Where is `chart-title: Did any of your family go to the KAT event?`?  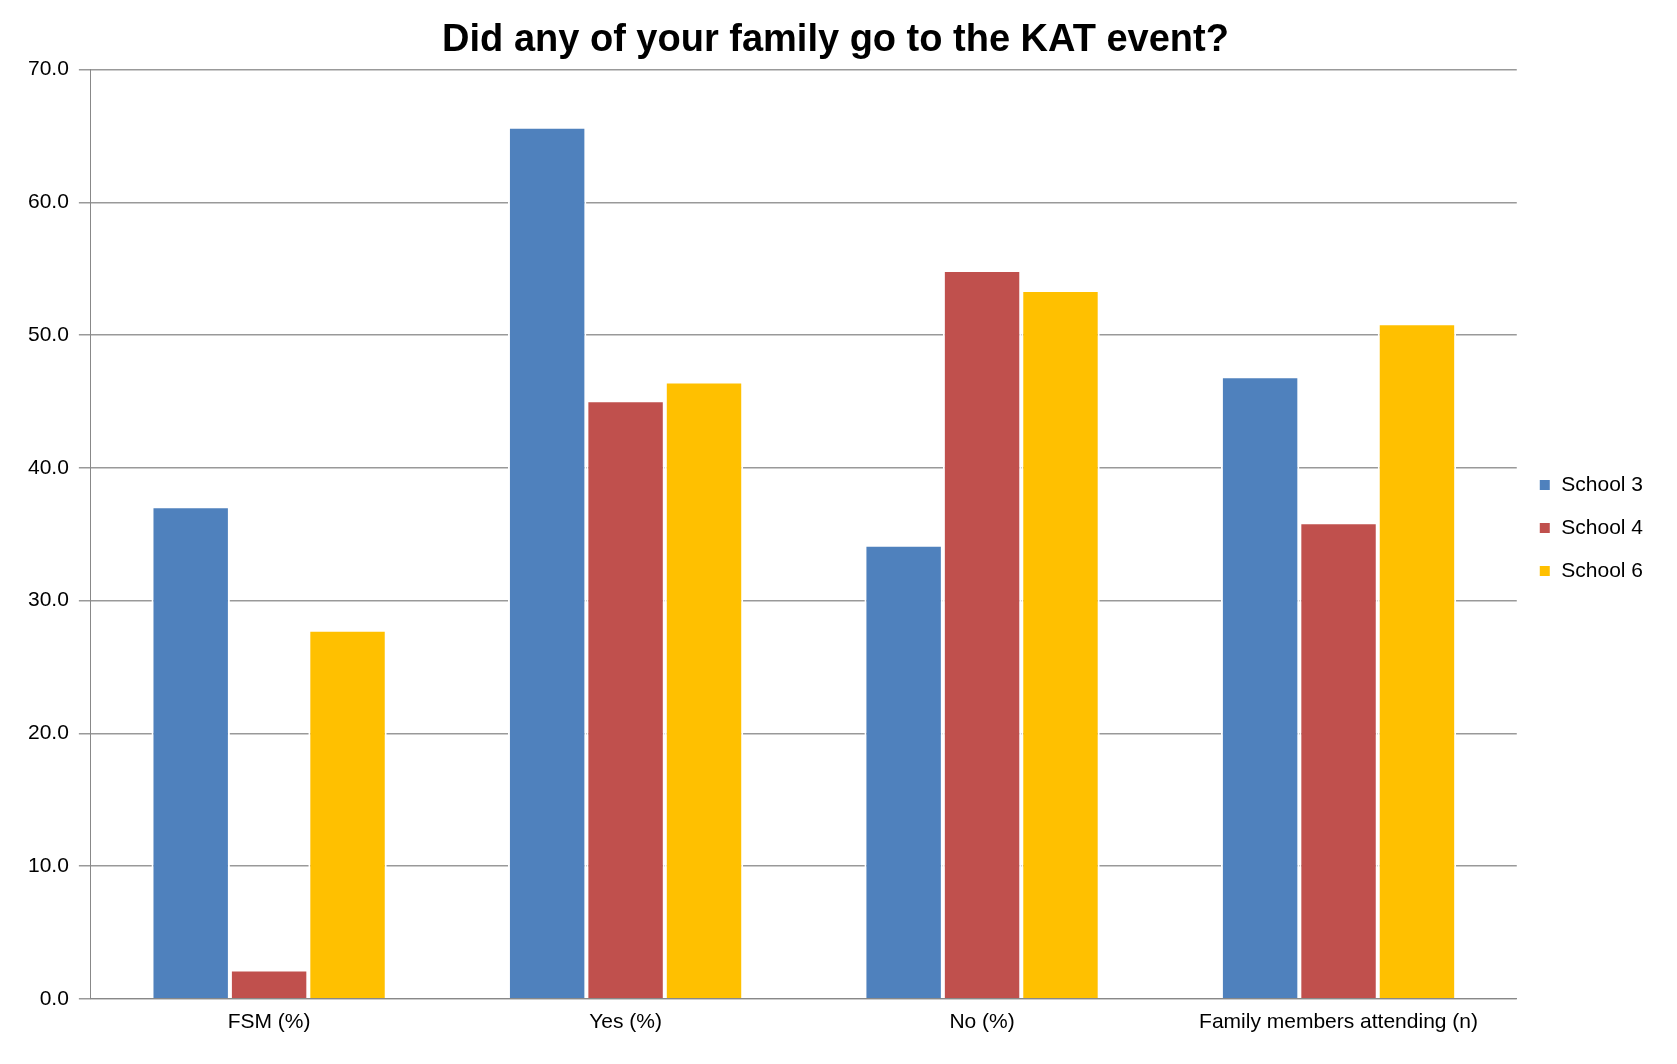
chart-title: Did any of your family go to the KAT event? is located at coordinates (835, 38).